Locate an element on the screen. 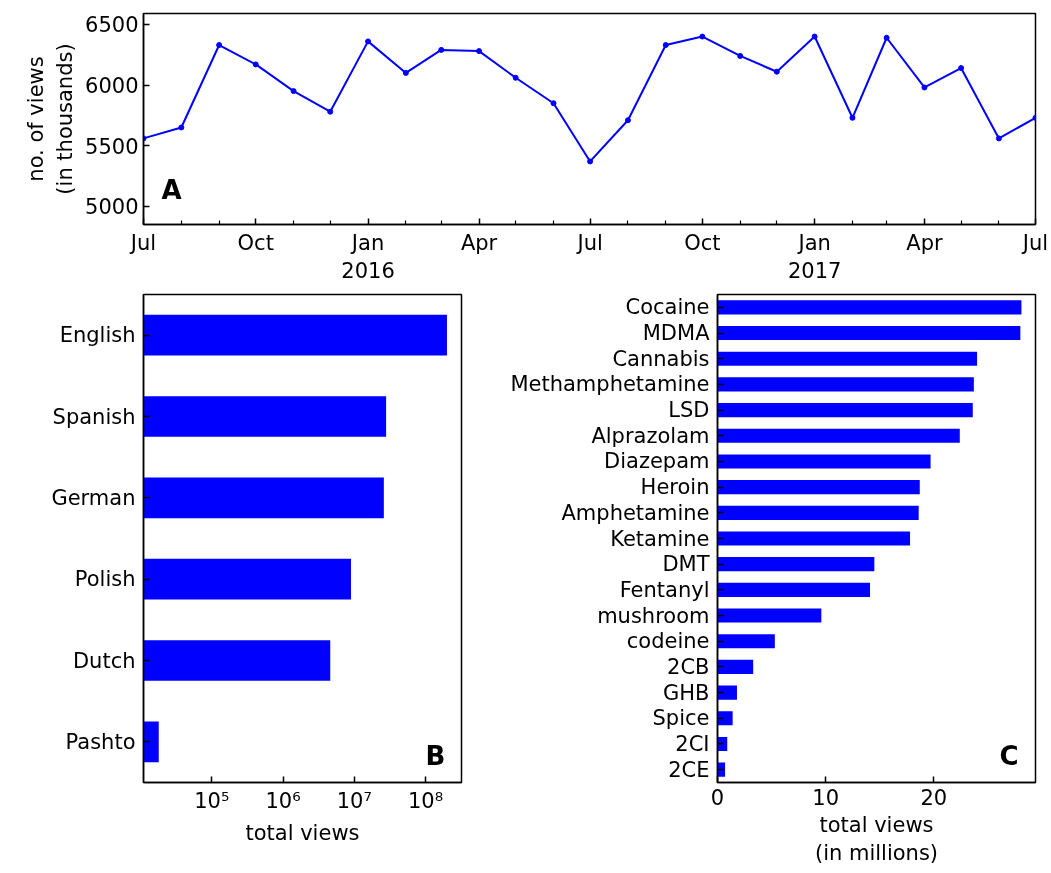  y-tick-label: Heroin is located at coordinates (675, 487).